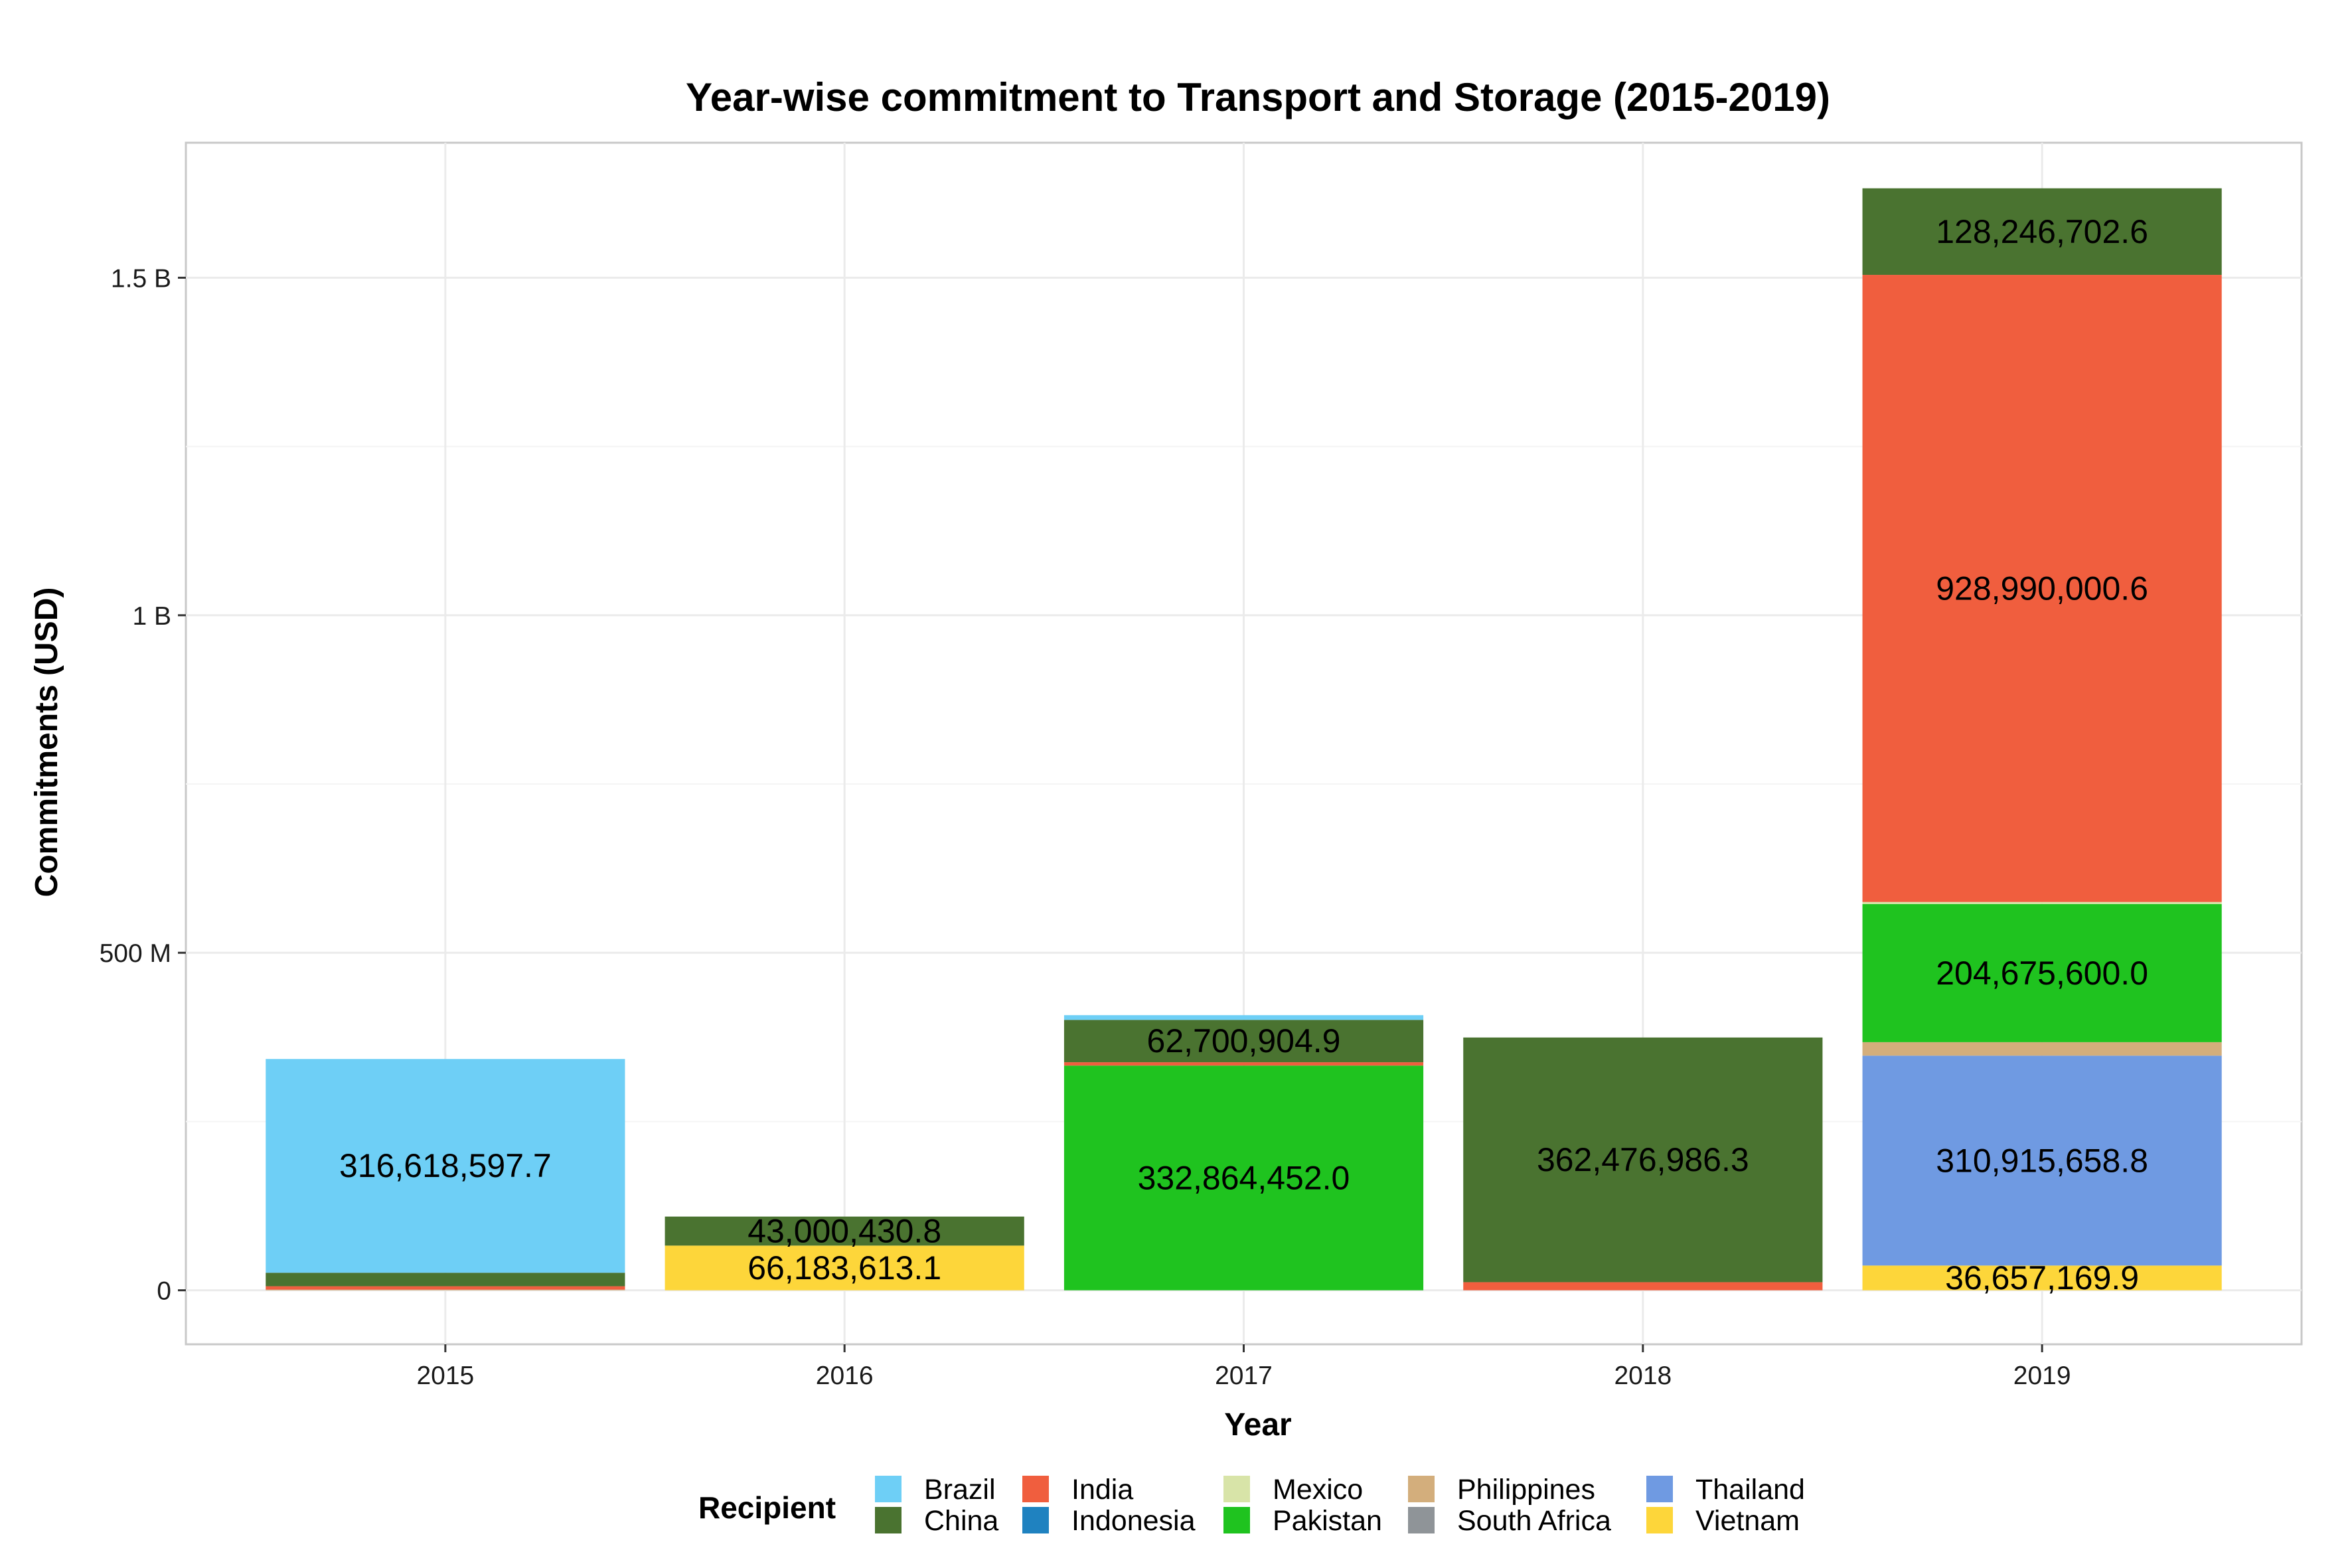 The width and height of the screenshot is (2352, 1568). Describe the element at coordinates (445, 1376) in the screenshot. I see `x-tick-label: 2015` at that location.